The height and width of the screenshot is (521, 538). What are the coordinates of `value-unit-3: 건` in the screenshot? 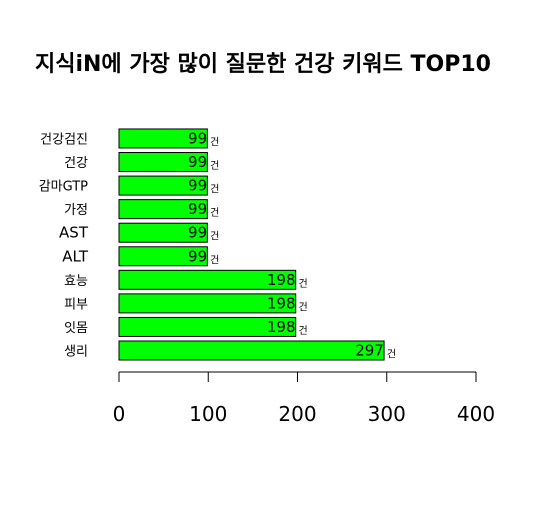 It's located at (303, 307).